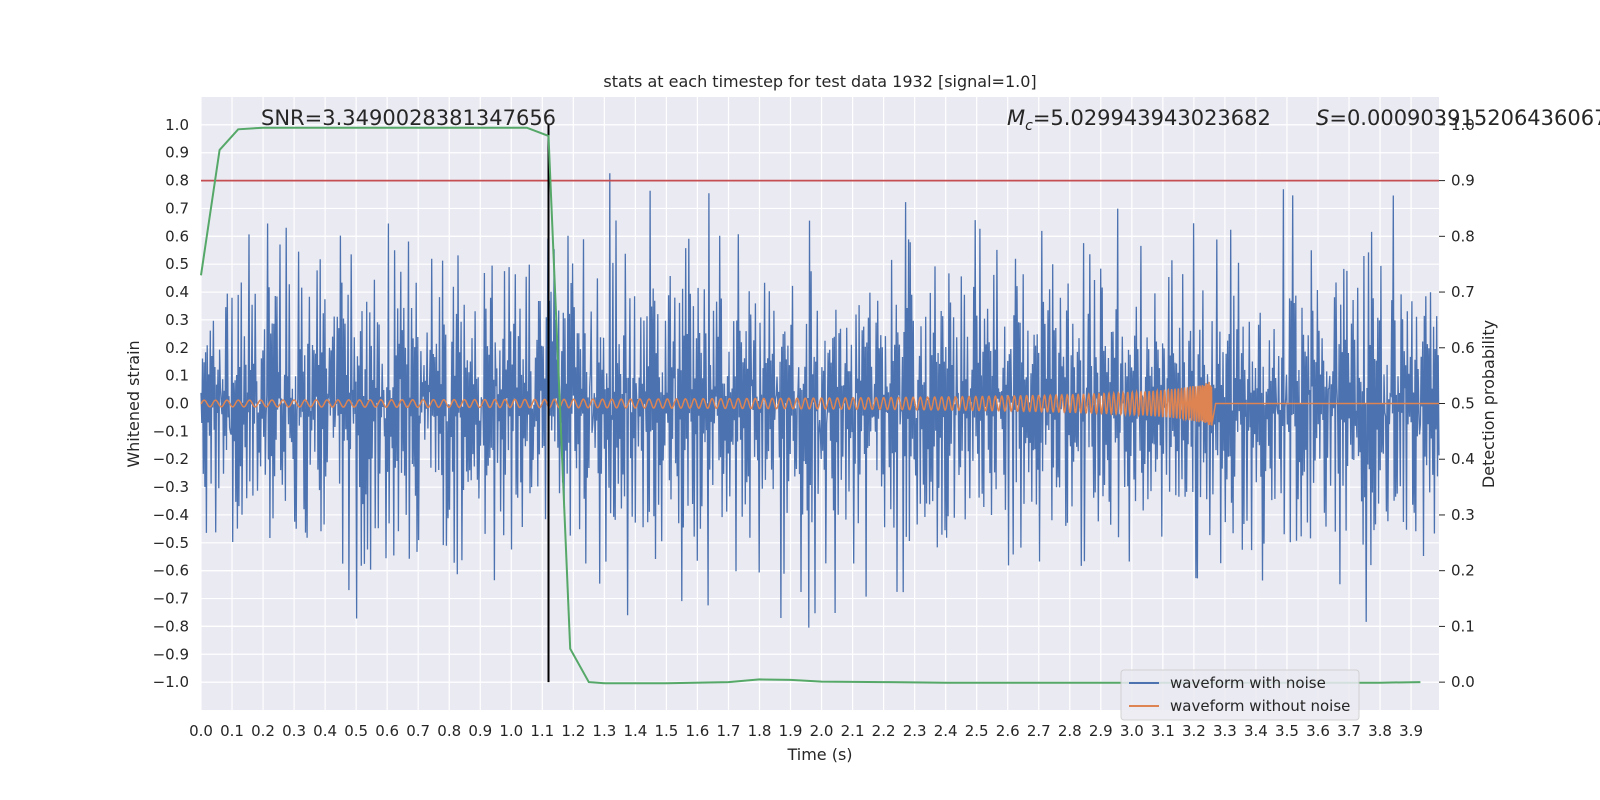  Describe the element at coordinates (542, 731) in the screenshot. I see `x-tick-label: 1.1` at that location.